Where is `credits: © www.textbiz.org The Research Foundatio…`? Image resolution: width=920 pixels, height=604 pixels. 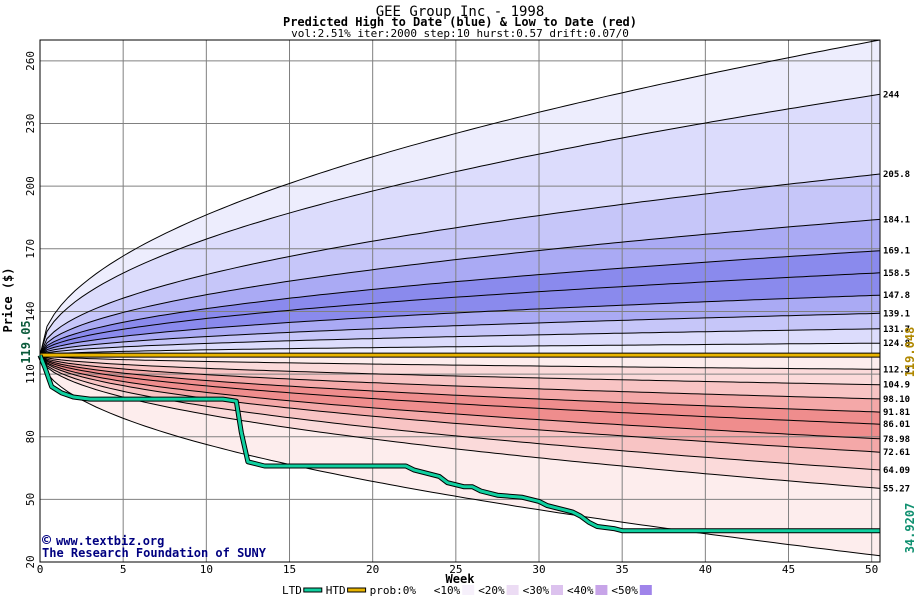 credits: © www.textbiz.org The Research Foundatio… is located at coordinates (154, 545).